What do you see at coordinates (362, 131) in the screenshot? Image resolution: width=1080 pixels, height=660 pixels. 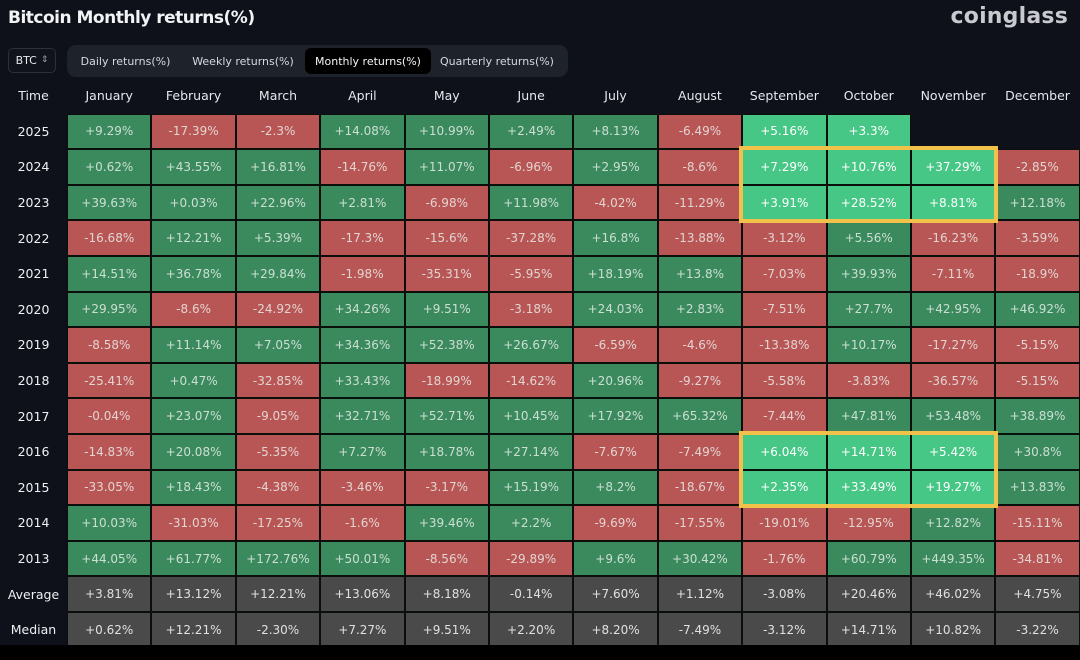 I see `return-cell: +14.08%` at bounding box center [362, 131].